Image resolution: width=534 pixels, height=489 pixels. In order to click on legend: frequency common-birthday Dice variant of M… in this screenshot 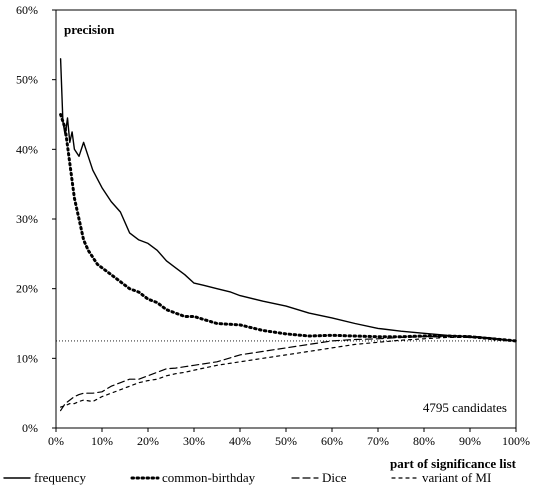, I will do `click(247, 477)`.